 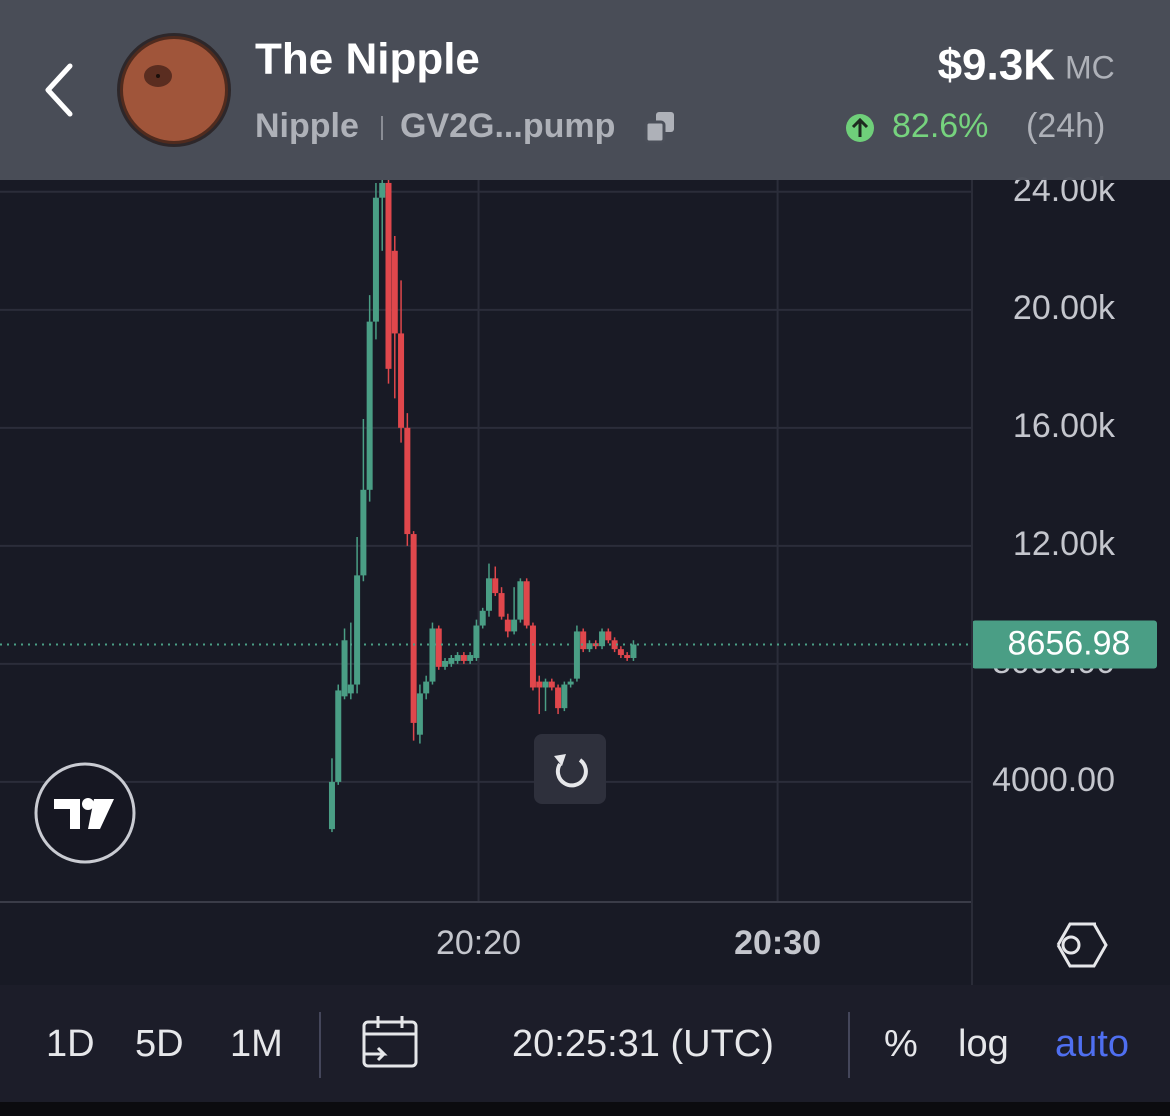 I want to click on token-name: The Nipple, so click(x=367, y=59).